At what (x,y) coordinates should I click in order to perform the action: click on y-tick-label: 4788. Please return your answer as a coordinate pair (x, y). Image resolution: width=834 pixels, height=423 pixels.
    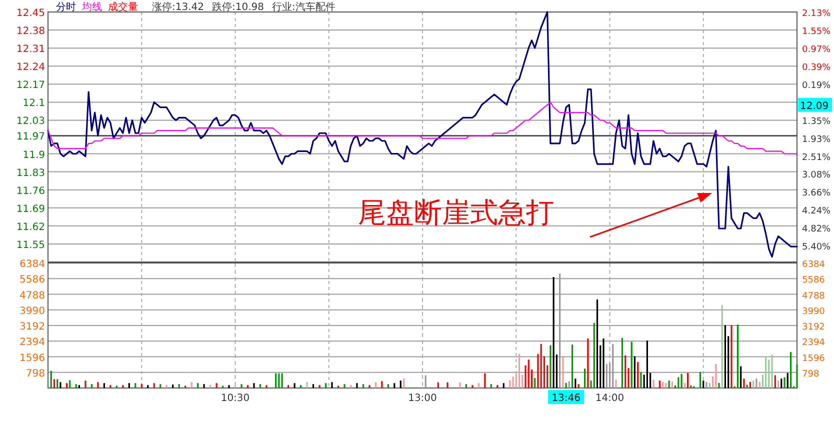
    Looking at the image, I should click on (32, 296).